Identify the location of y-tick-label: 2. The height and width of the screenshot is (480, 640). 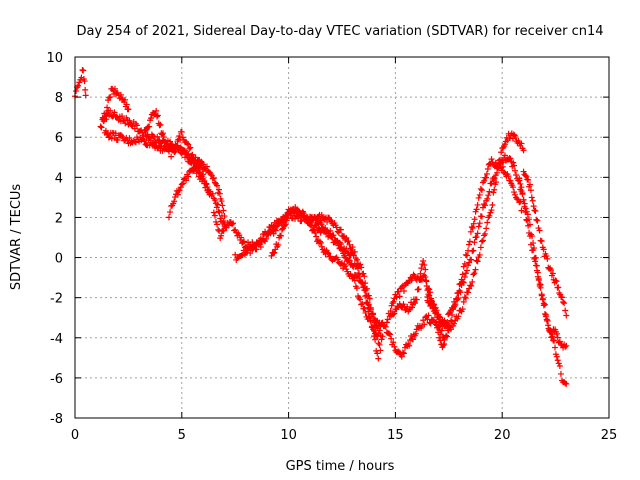
(59, 218).